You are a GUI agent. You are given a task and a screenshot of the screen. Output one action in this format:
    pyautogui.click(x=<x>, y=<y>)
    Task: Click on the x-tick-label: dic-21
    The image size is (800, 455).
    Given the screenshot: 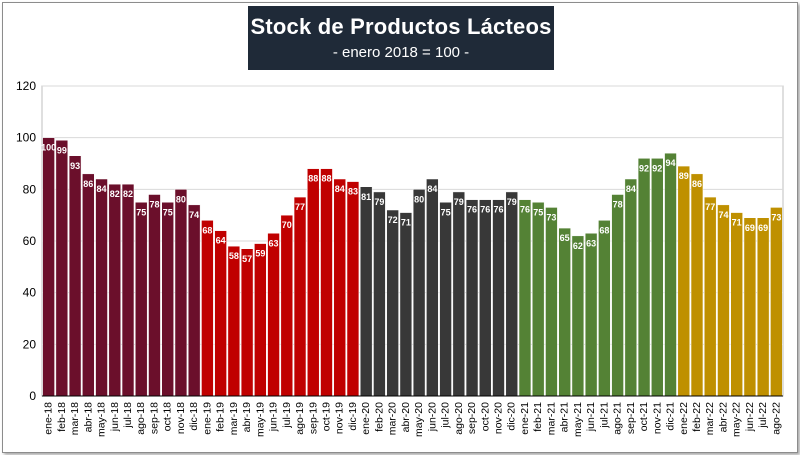 What is the action you would take?
    pyautogui.click(x=671, y=416)
    